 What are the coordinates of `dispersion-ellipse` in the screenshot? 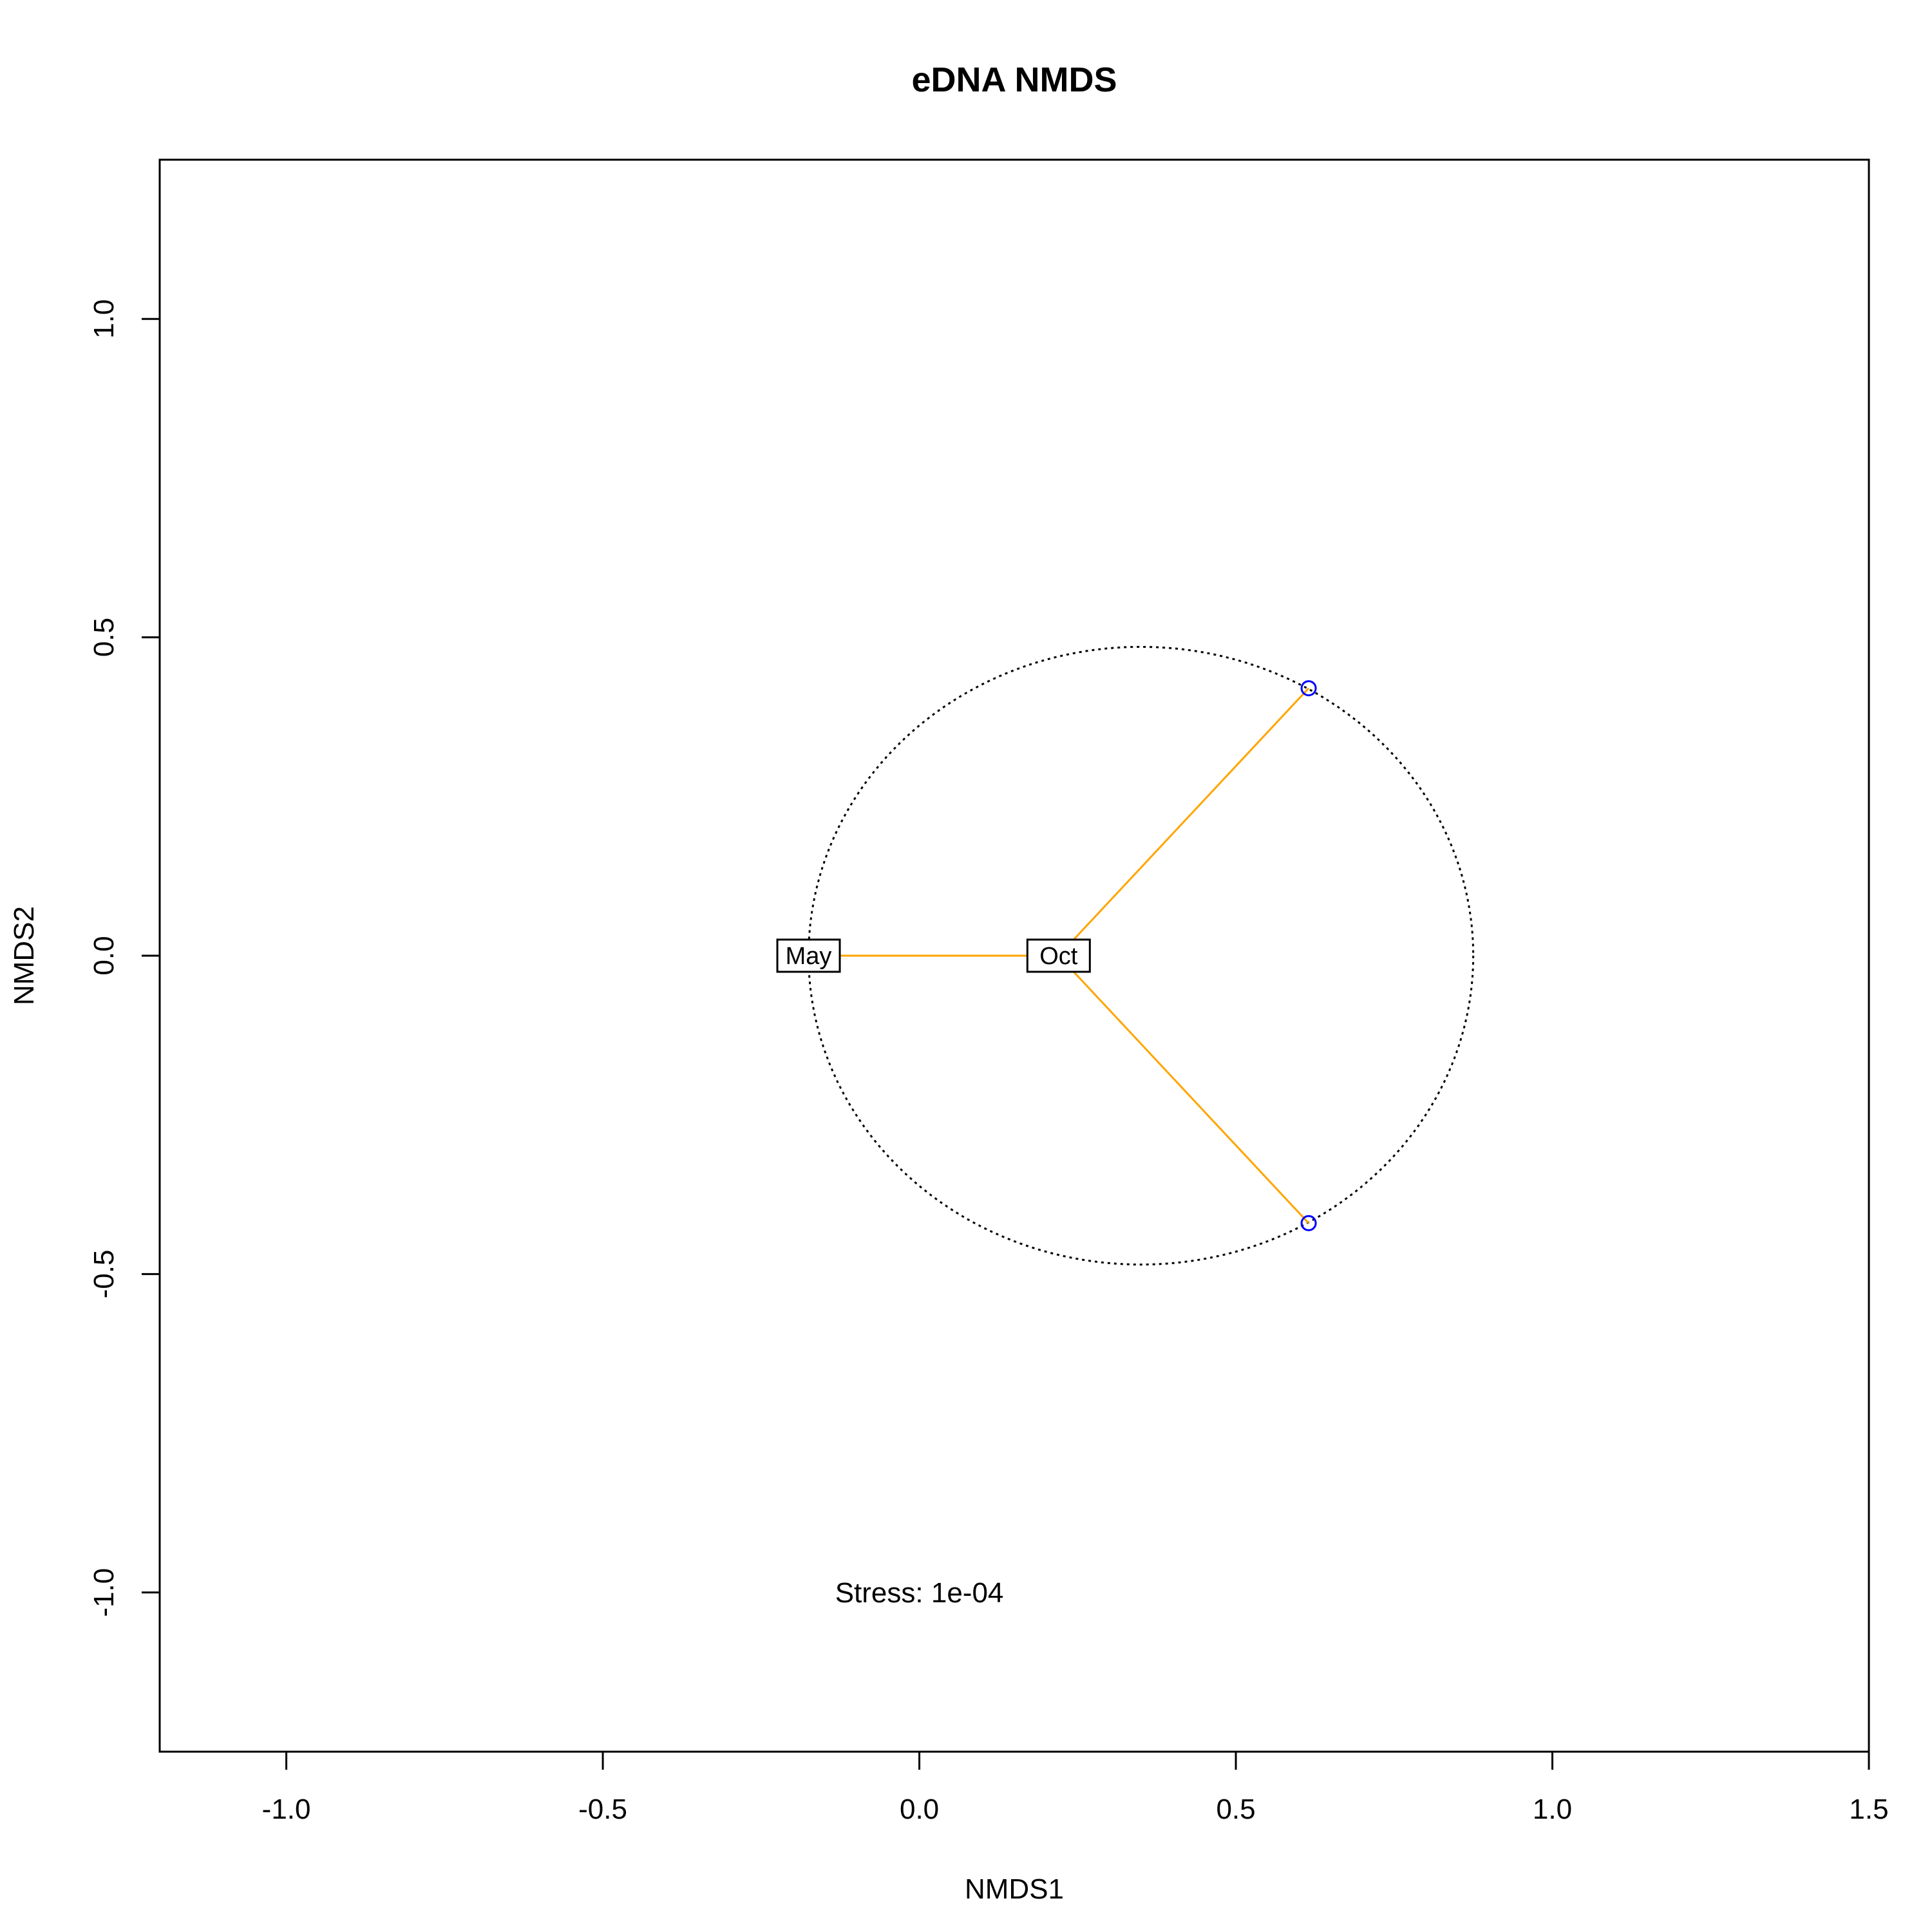 It's located at (1141, 955).